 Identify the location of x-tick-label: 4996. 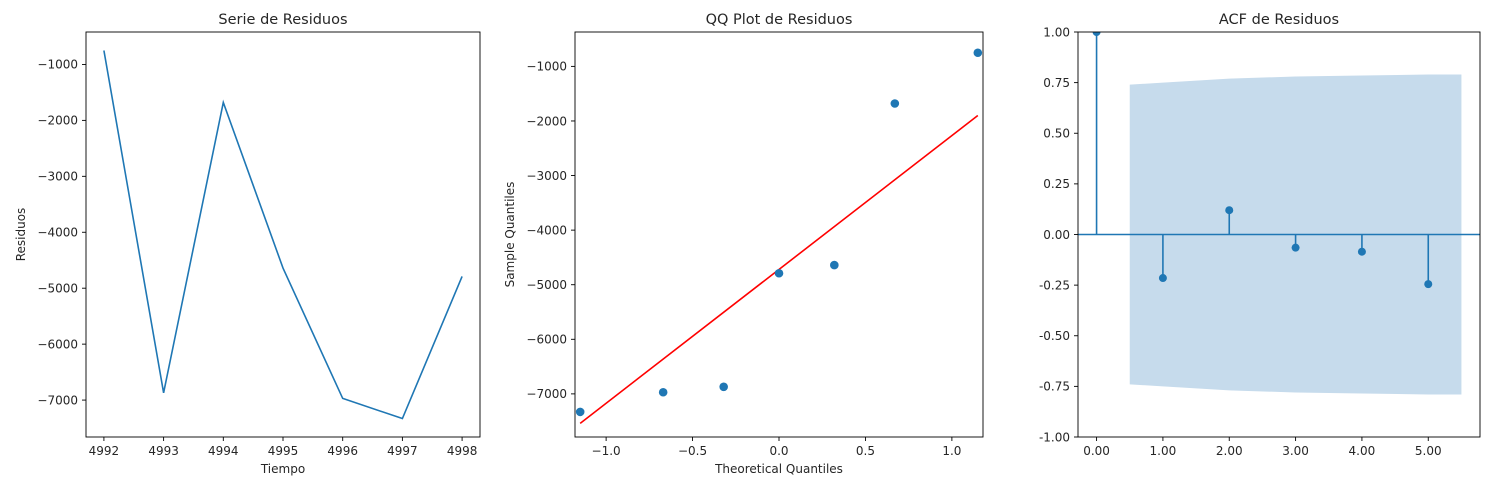
(342, 451).